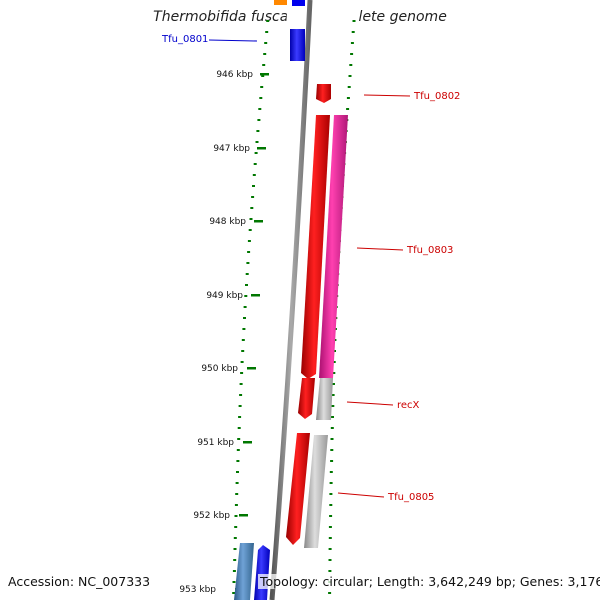  Describe the element at coordinates (316, 491) in the screenshot. I see `gene-tfu-0805-gray` at that location.